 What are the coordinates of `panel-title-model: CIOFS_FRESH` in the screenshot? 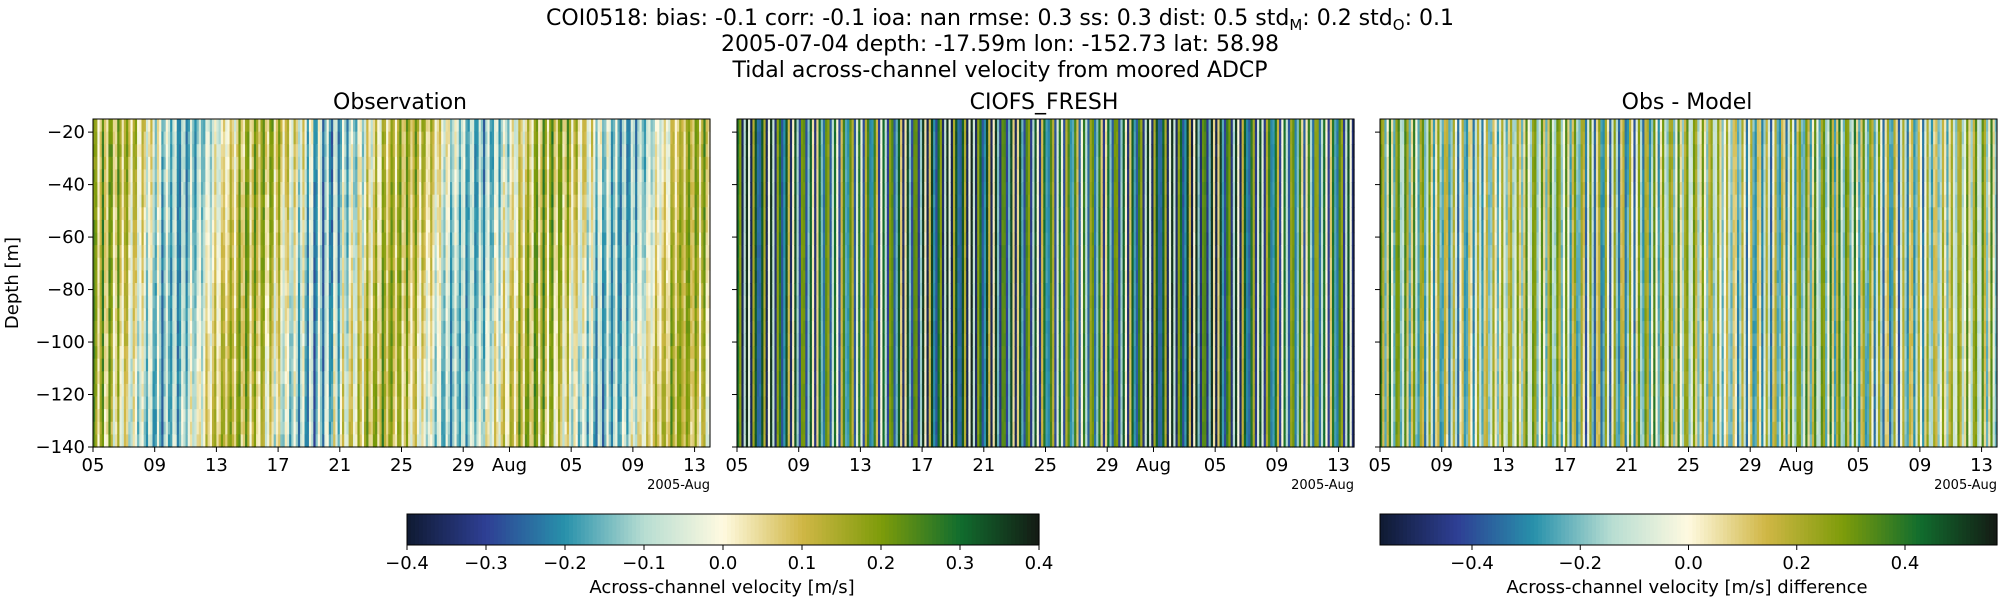 It's located at (1044, 102).